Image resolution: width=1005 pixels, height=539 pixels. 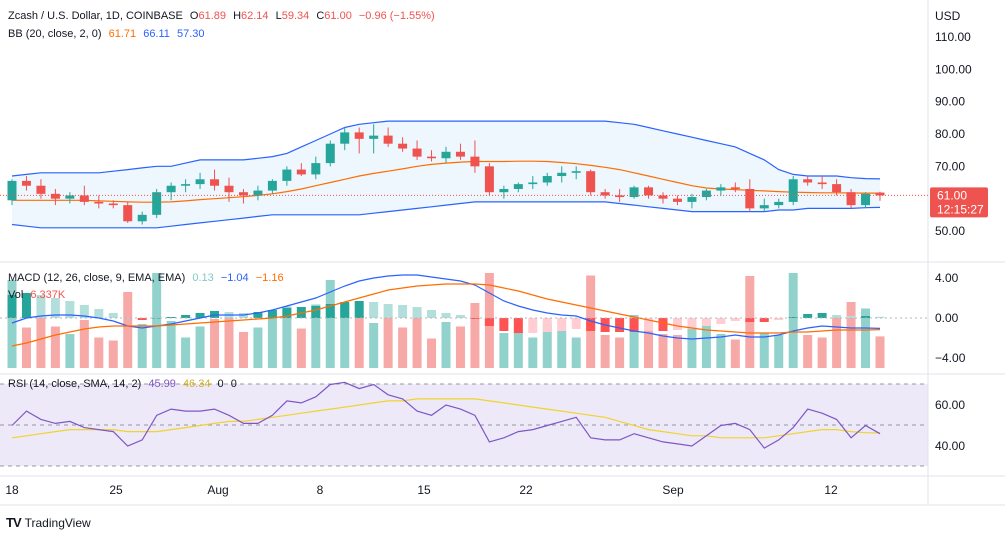 I want to click on macd-label: MACD (12, 26, close, 9, EMA, EMA), so click(x=97, y=278).